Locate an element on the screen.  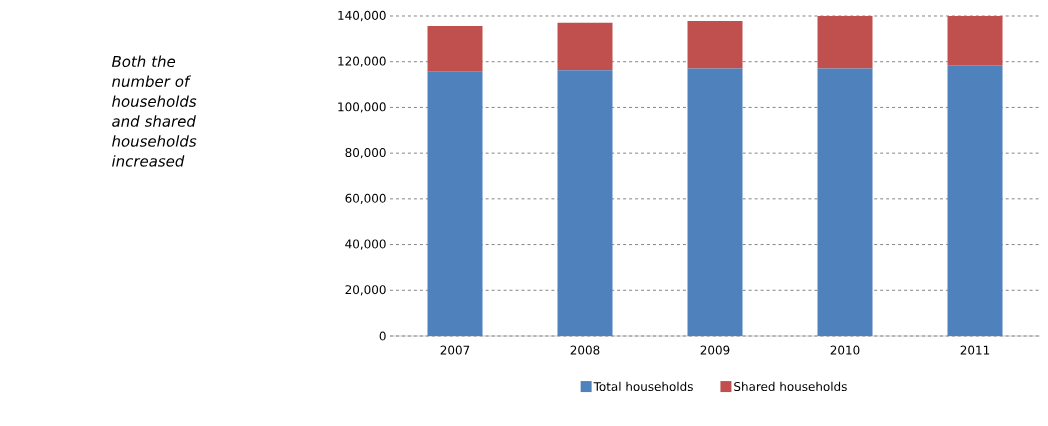
x-tick-label: 2008 is located at coordinates (585, 350).